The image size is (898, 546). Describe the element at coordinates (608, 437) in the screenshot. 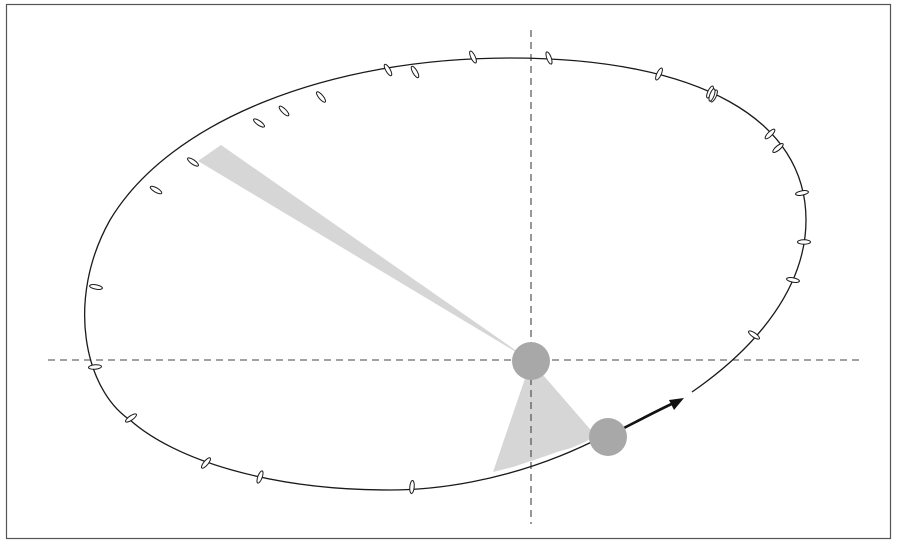

I see `planet` at that location.